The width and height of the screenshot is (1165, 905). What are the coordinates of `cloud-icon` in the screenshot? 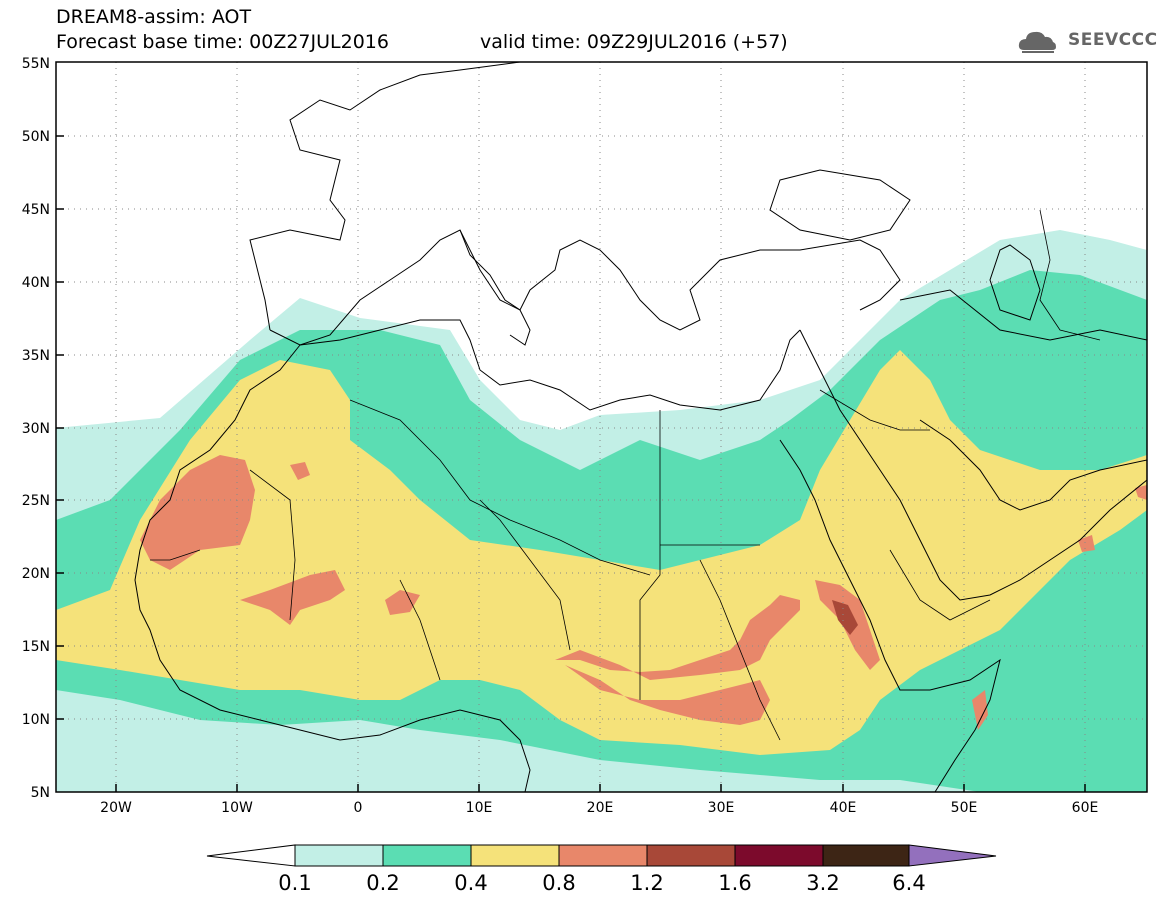 It's located at (1037, 42).